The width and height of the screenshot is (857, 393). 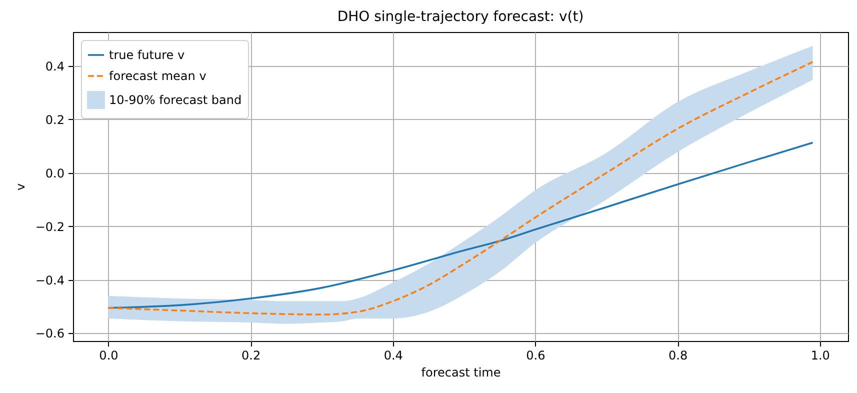 I want to click on y-tick-label: −0.6, so click(x=49, y=333).